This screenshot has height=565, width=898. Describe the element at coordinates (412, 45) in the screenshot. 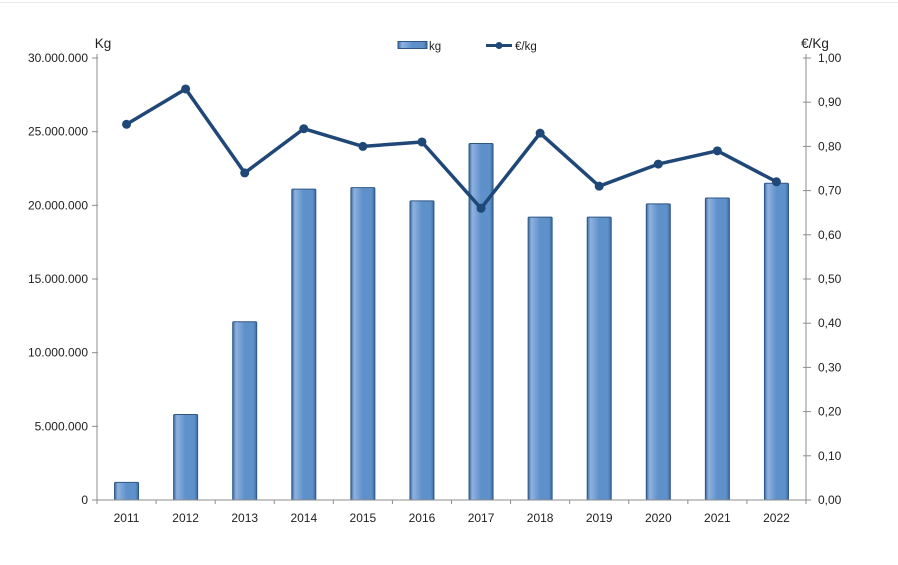

I see `legend-kg-swatch` at that location.